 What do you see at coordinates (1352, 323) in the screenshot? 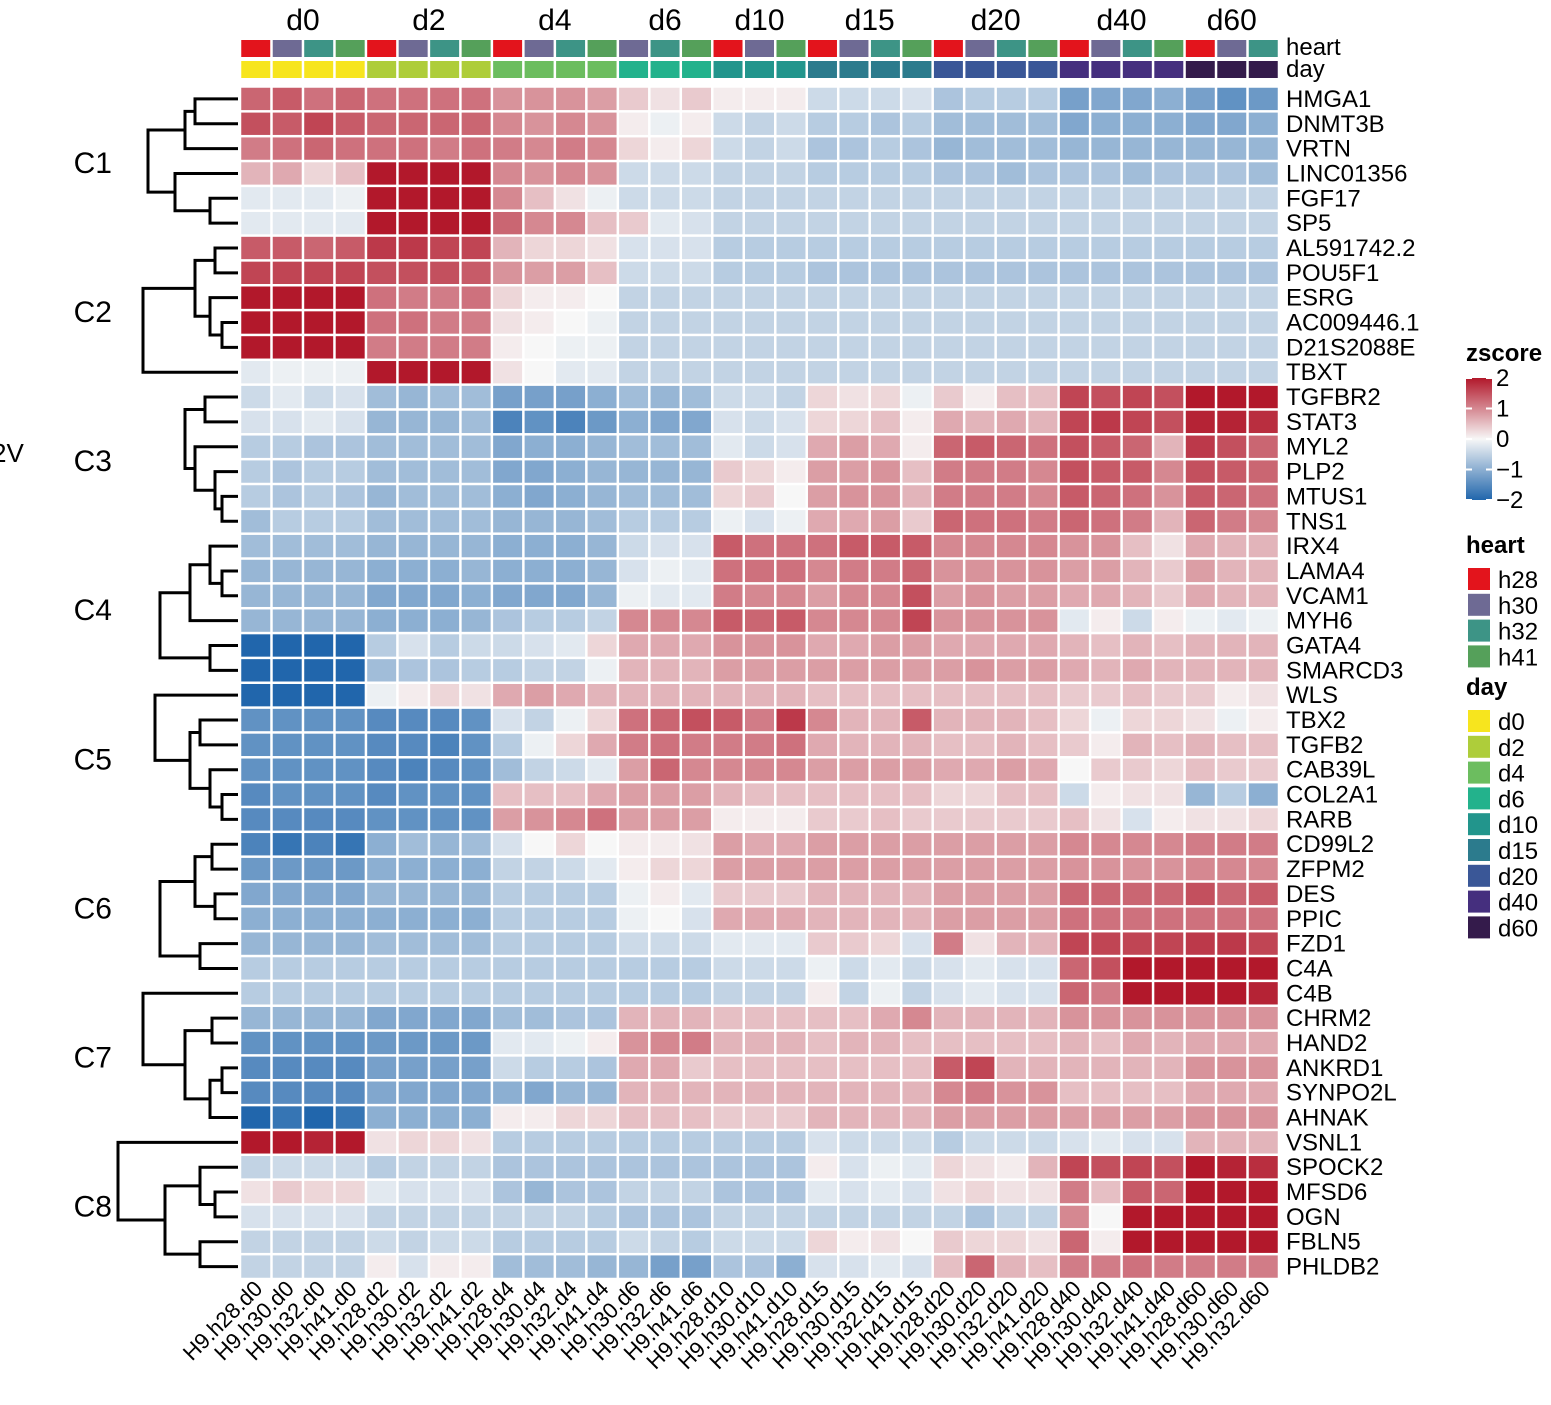
I see `gene-label: AC009446.1` at bounding box center [1352, 323].